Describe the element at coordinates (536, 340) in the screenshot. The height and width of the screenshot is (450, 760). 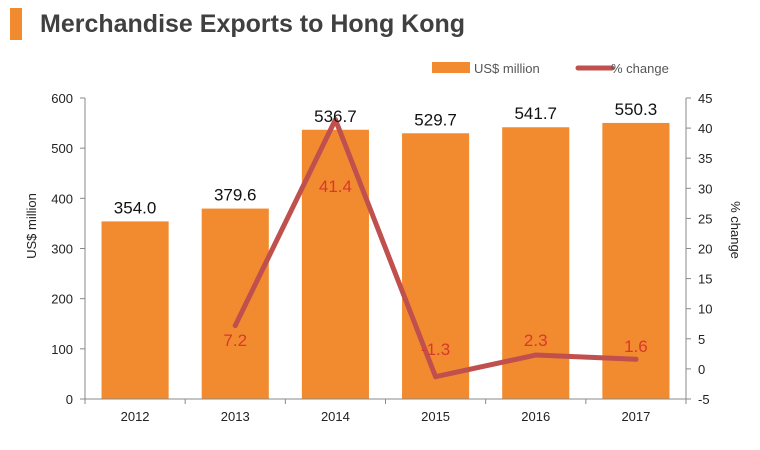
I see `pct-value-label-2016: 2.3` at that location.